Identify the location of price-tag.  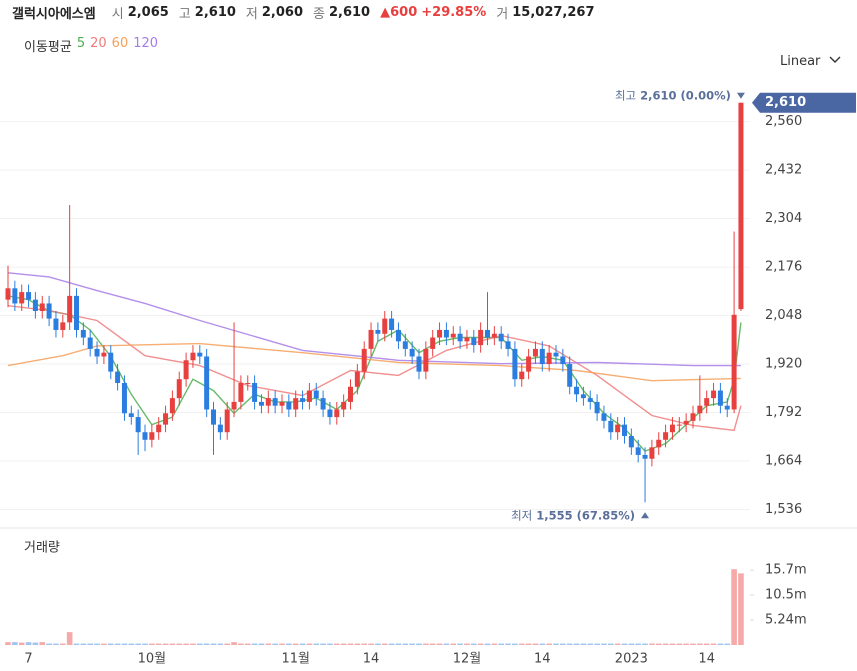
(804, 102).